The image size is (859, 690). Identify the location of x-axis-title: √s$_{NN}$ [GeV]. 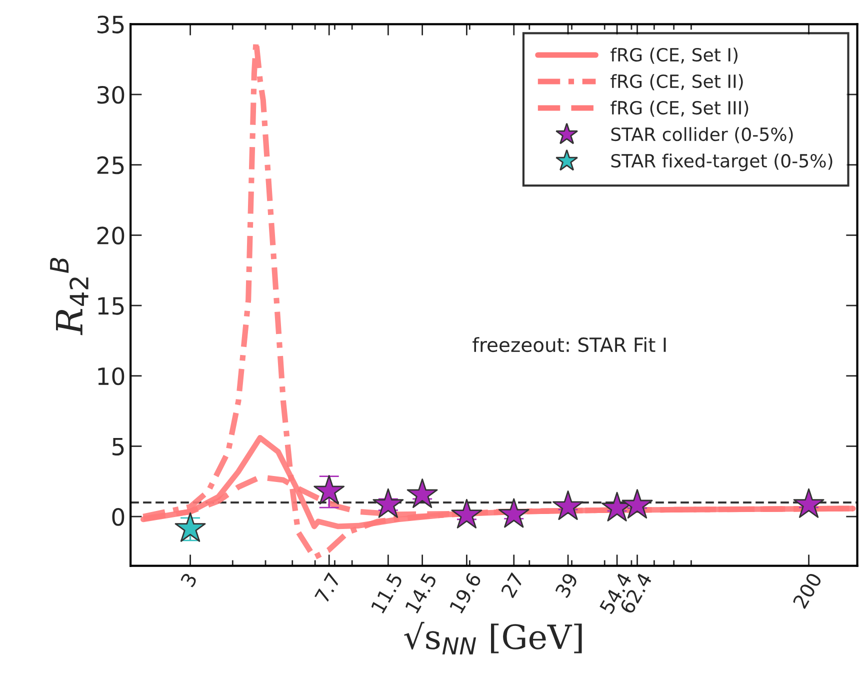
(493, 638).